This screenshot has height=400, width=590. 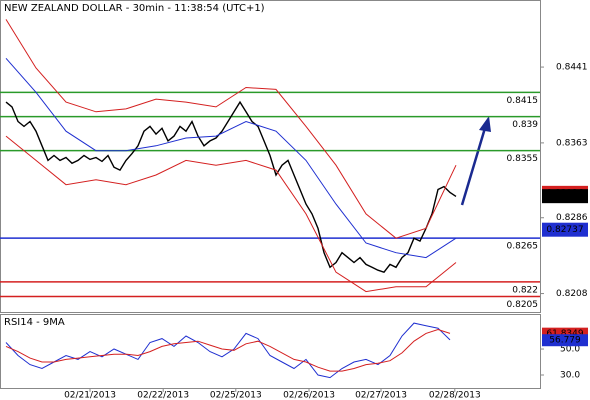 I want to click on level-label: 0.8265, so click(x=523, y=247).